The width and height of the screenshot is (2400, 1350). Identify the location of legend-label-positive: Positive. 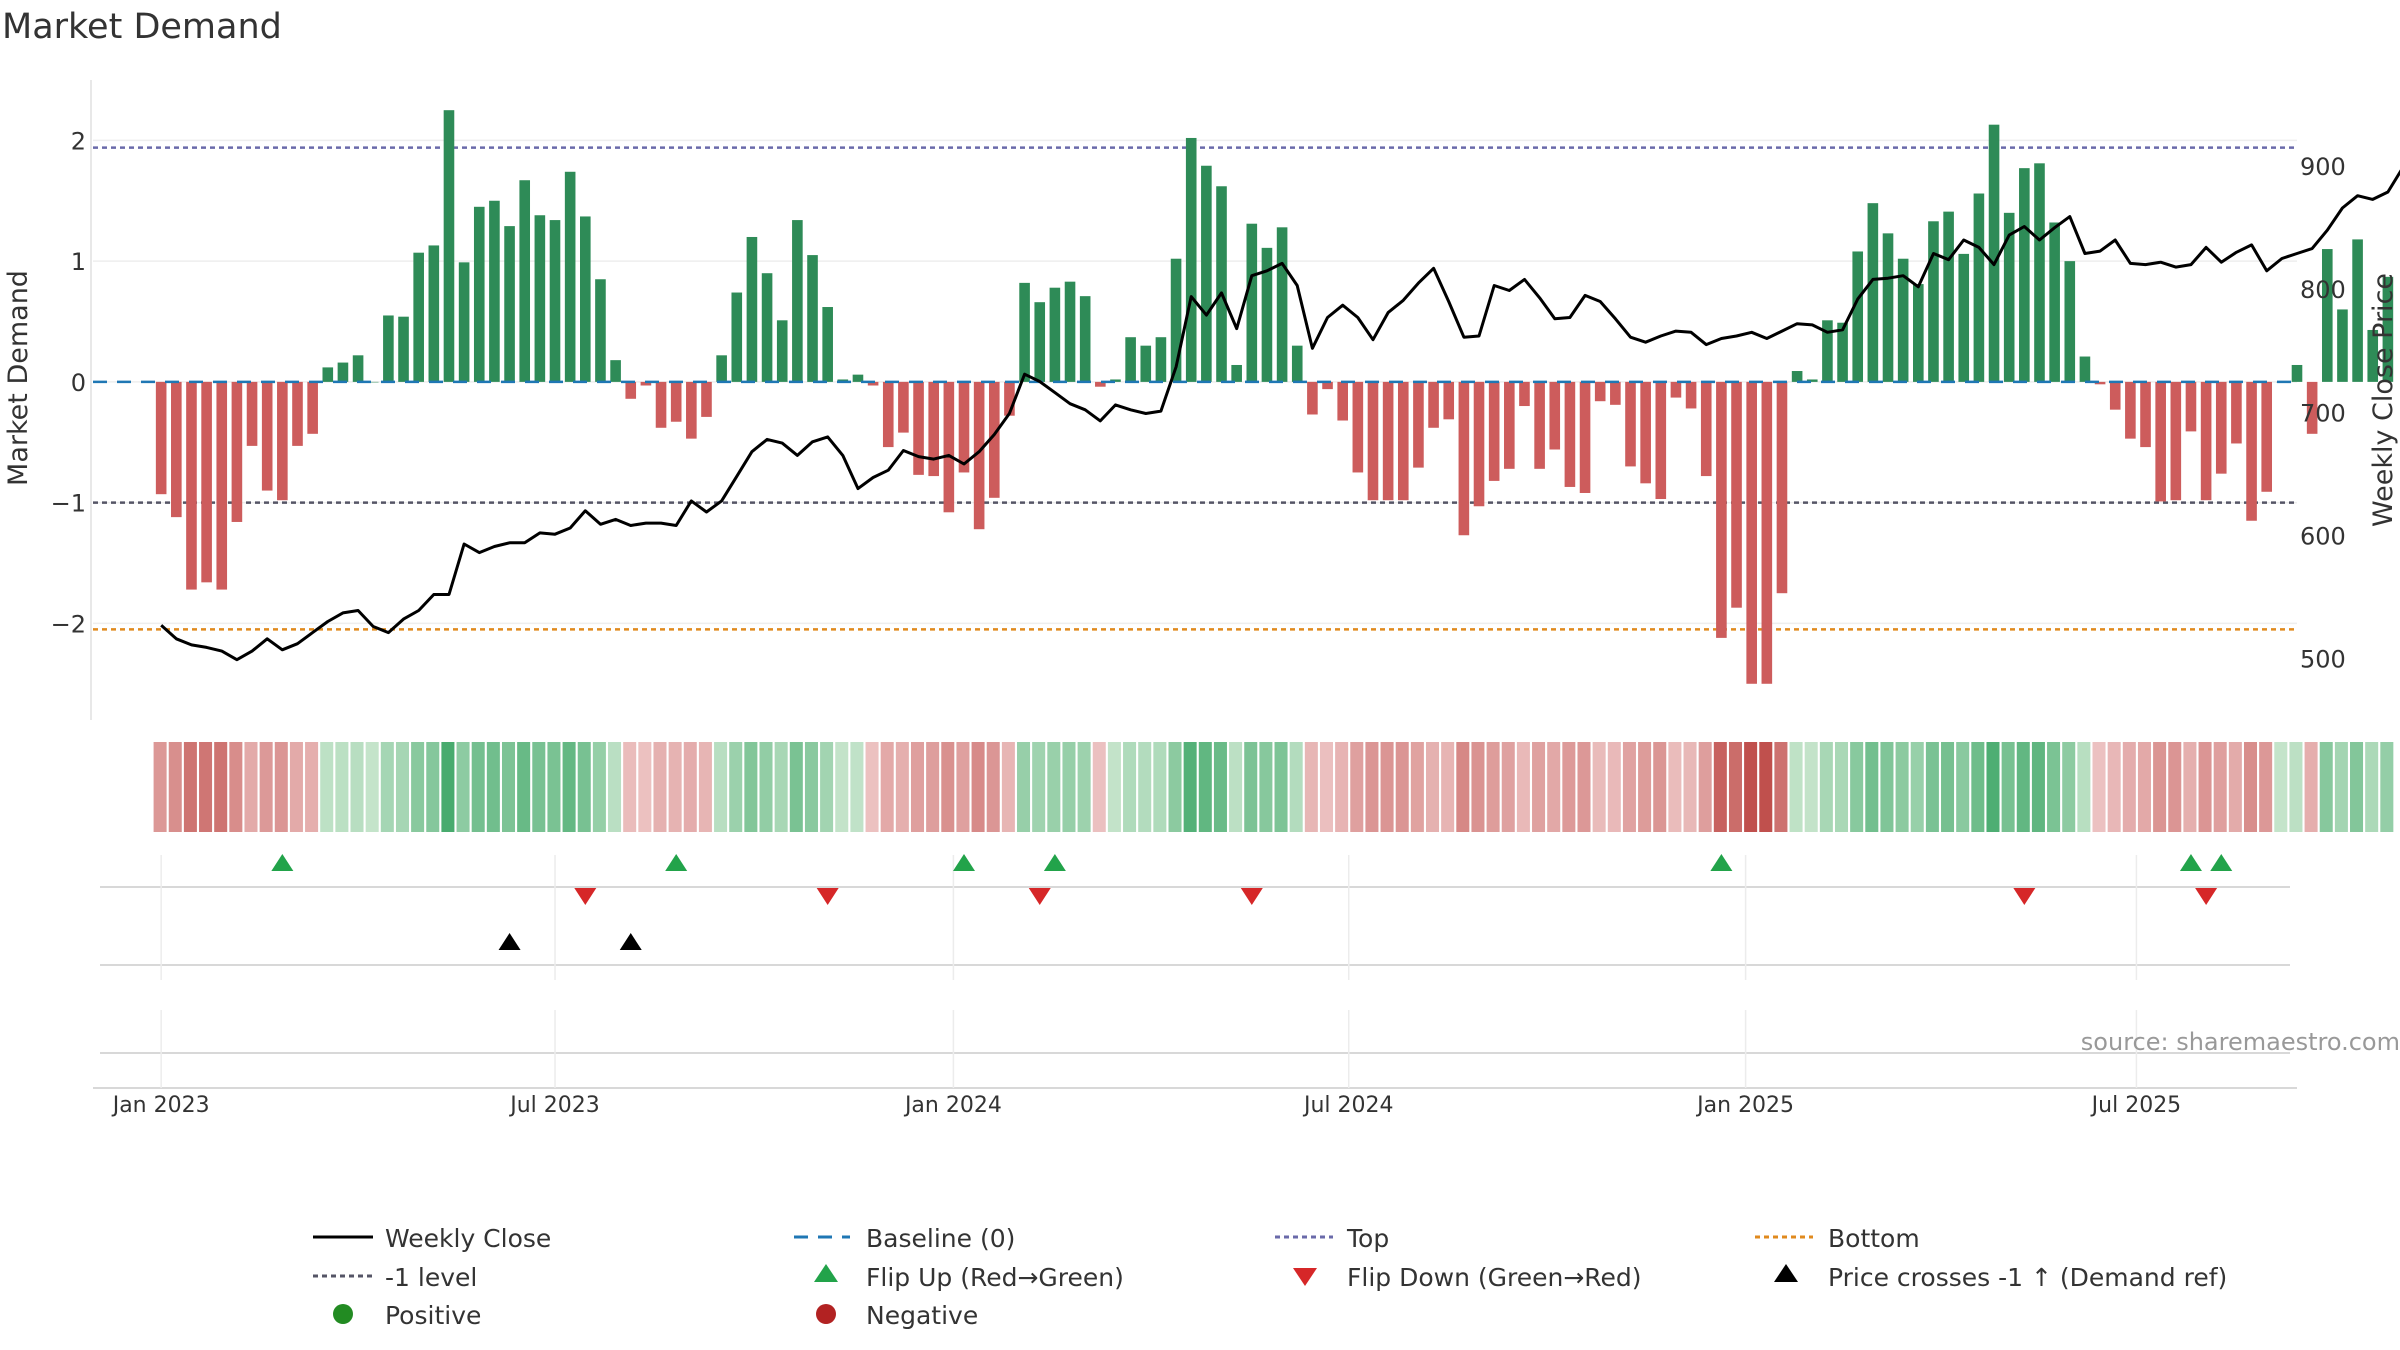
(433, 1315).